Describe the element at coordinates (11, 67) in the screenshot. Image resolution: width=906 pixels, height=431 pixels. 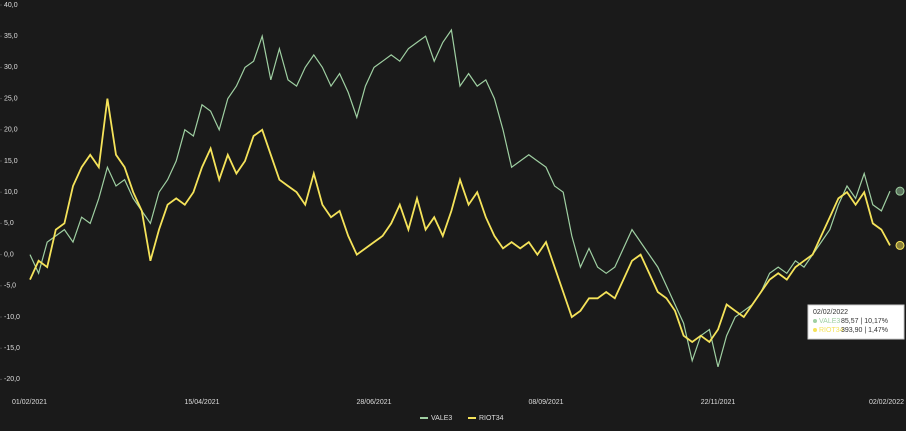
I see `y-tick-label: 30,0` at that location.